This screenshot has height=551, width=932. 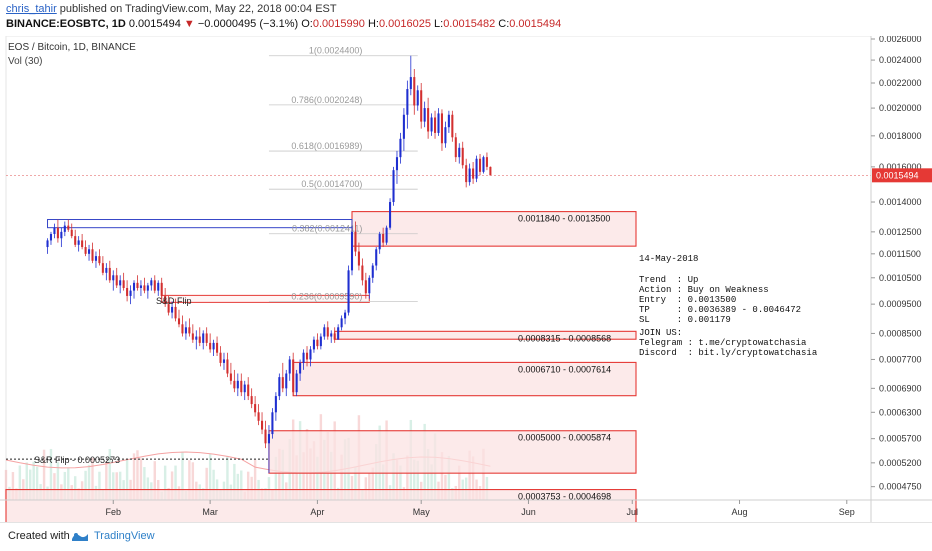 I want to click on author-link: chris_tahir, so click(x=31, y=9).